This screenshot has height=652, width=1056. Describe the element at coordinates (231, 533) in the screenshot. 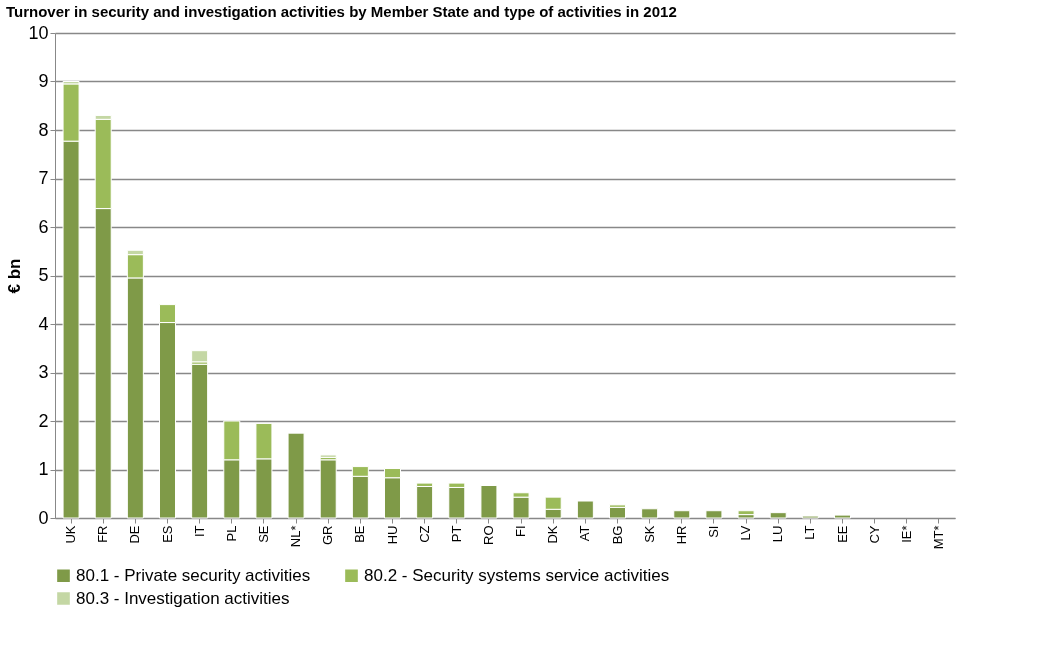

I see `x-tick-label: PL` at that location.